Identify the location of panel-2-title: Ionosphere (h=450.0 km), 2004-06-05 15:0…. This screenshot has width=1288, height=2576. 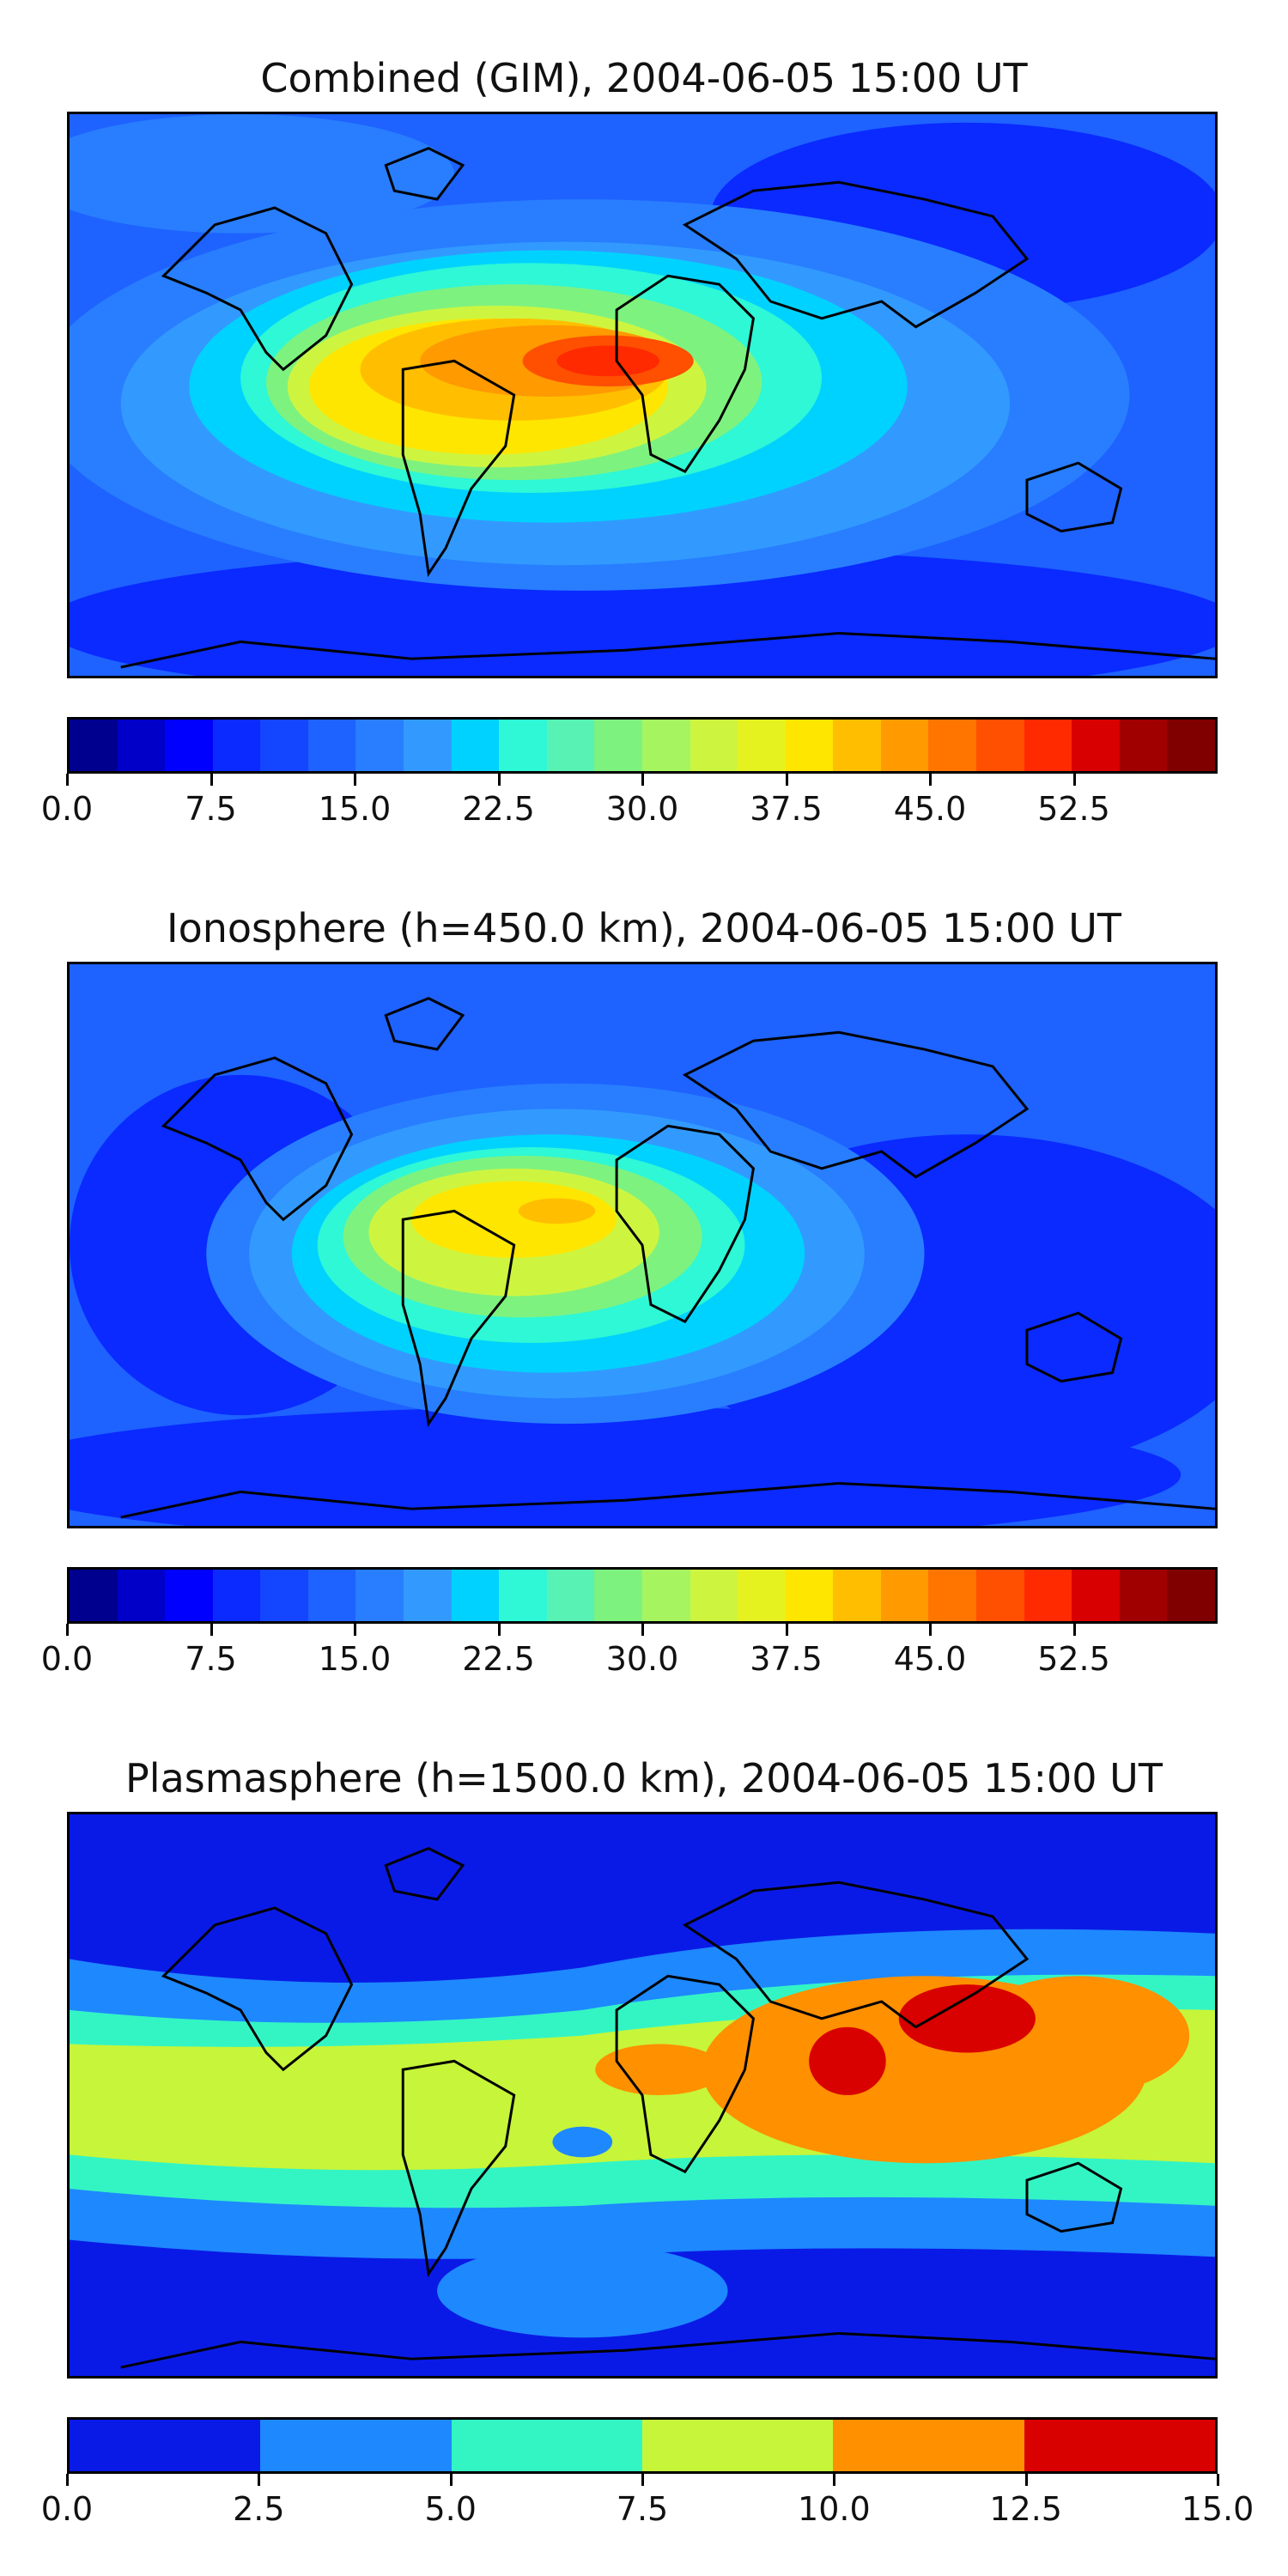
(644, 928).